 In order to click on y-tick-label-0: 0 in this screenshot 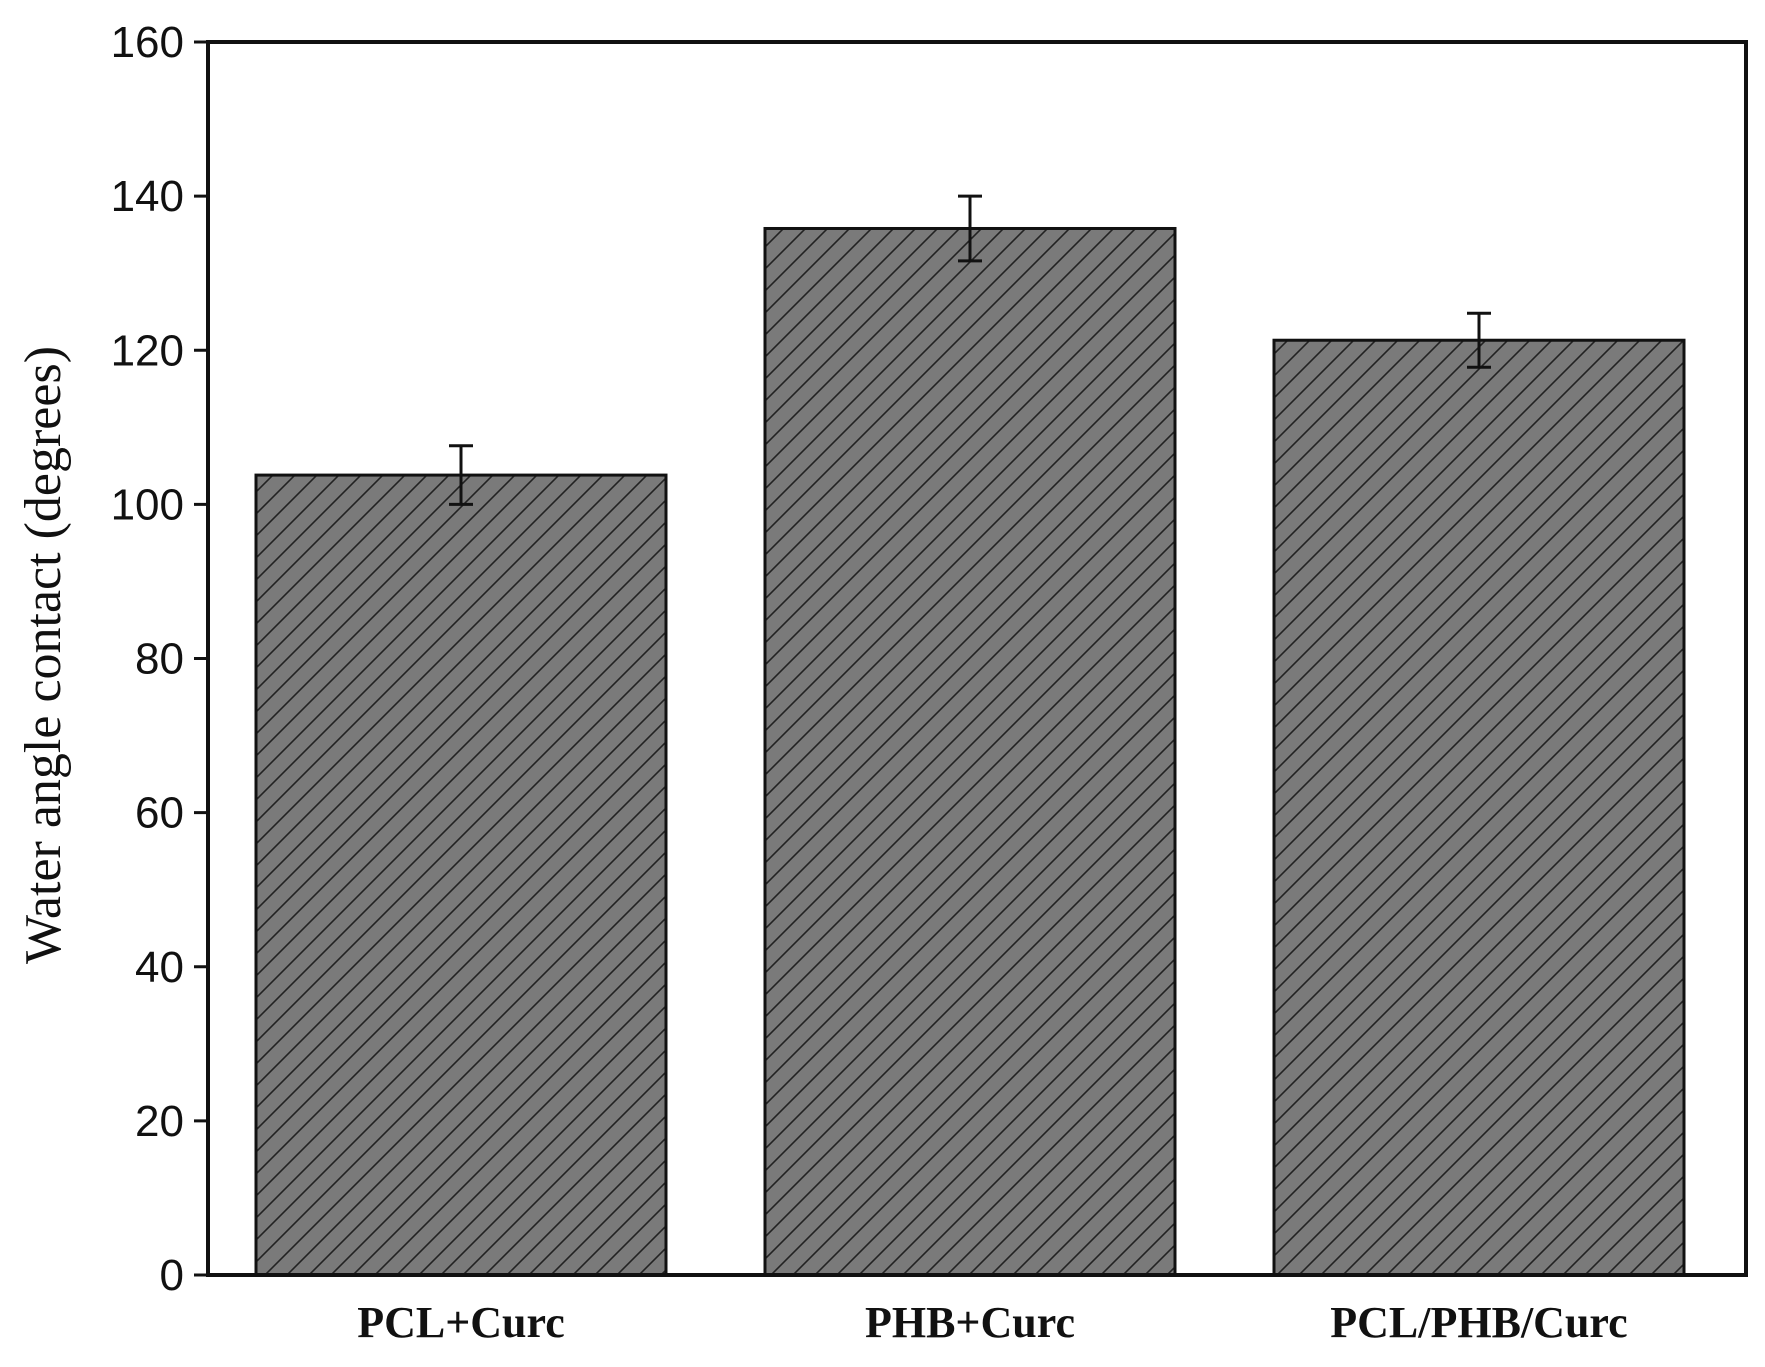, I will do `click(172, 1275)`.